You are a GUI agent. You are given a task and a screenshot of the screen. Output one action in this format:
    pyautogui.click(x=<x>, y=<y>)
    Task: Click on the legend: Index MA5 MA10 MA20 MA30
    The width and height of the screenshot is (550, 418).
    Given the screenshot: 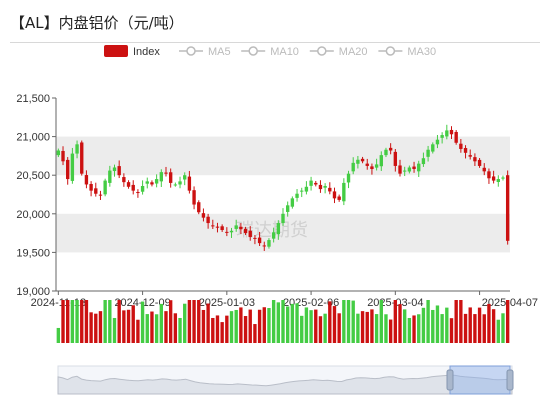 What is the action you would take?
    pyautogui.click(x=270, y=51)
    